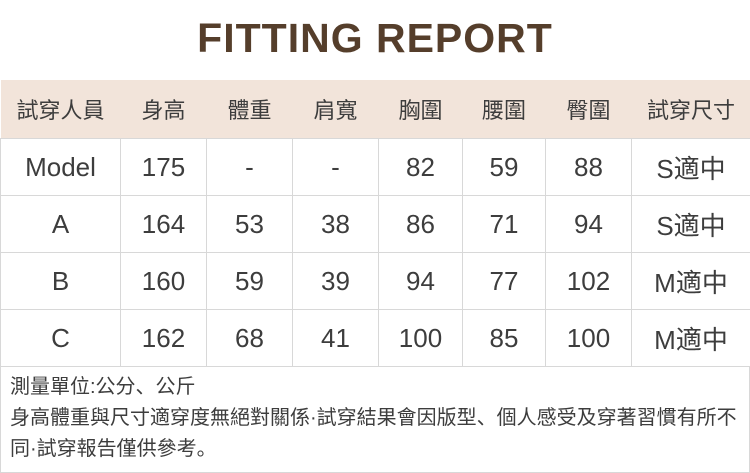  I want to click on cell-waist: 77, so click(504, 281).